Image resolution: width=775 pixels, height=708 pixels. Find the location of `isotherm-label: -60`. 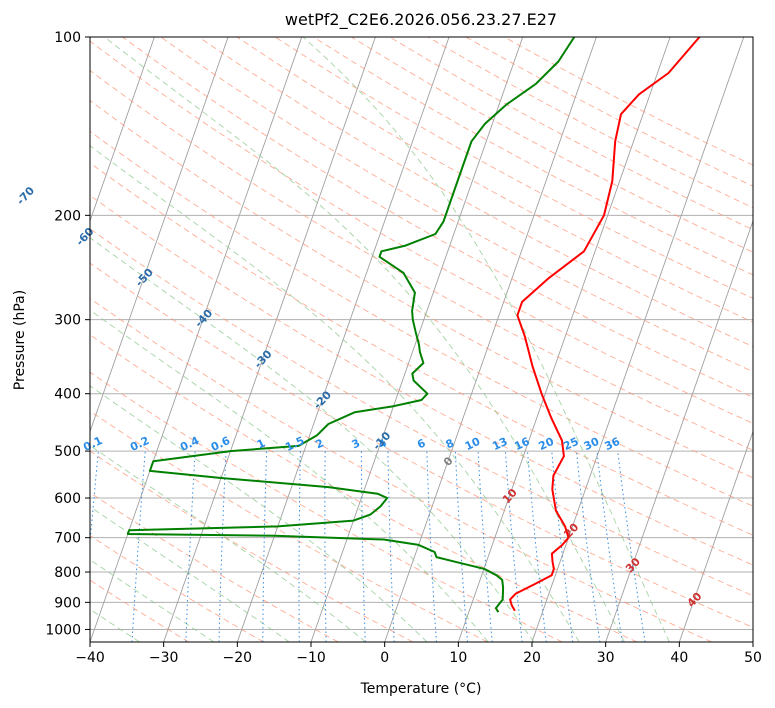

isotherm-label: -60 is located at coordinates (84, 237).